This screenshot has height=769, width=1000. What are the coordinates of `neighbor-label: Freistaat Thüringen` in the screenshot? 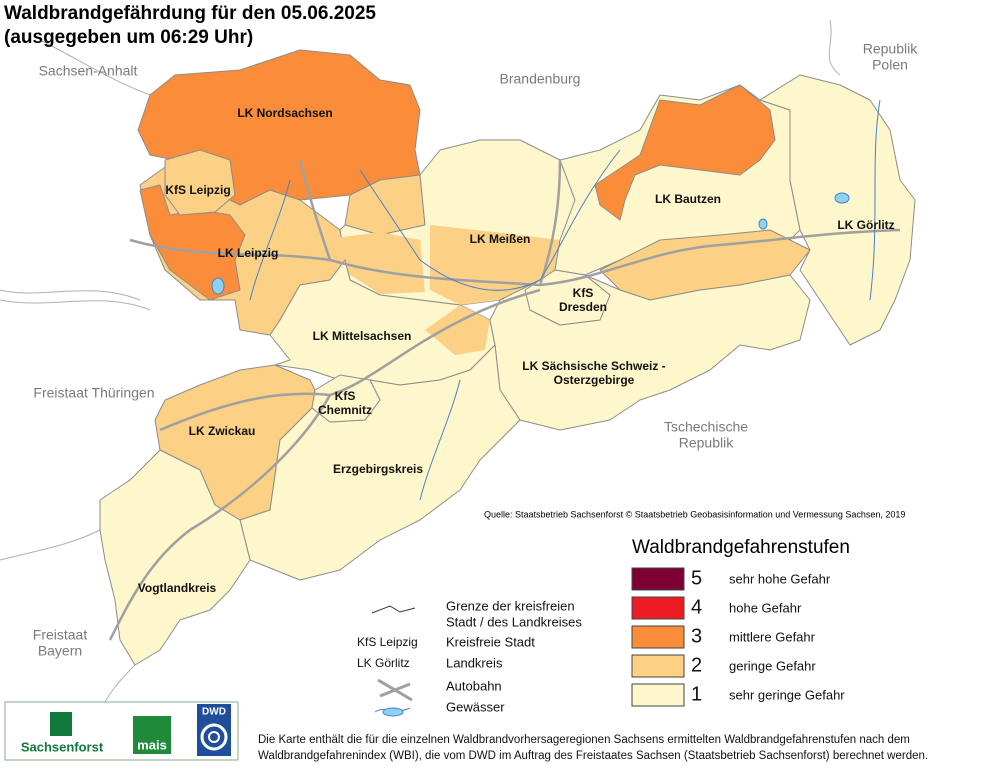 It's located at (93, 393).